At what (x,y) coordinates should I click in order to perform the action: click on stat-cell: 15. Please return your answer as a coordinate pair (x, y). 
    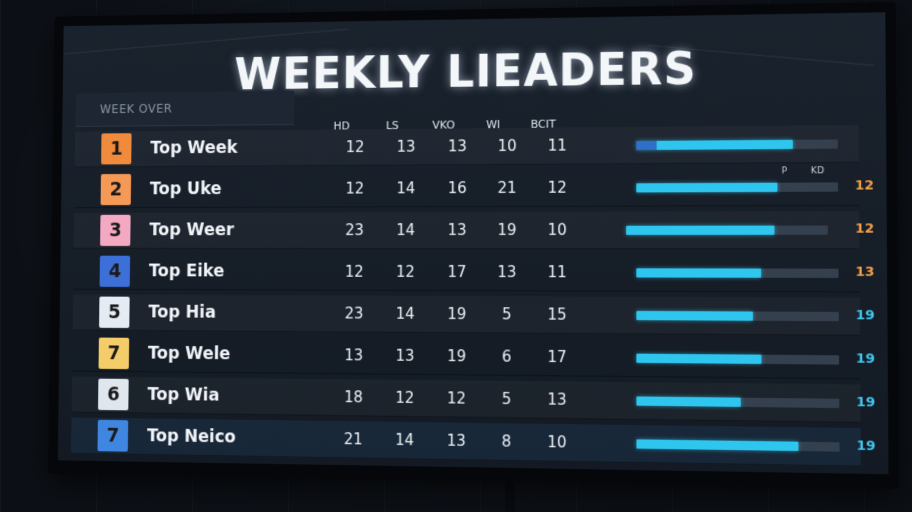
    Looking at the image, I should click on (557, 314).